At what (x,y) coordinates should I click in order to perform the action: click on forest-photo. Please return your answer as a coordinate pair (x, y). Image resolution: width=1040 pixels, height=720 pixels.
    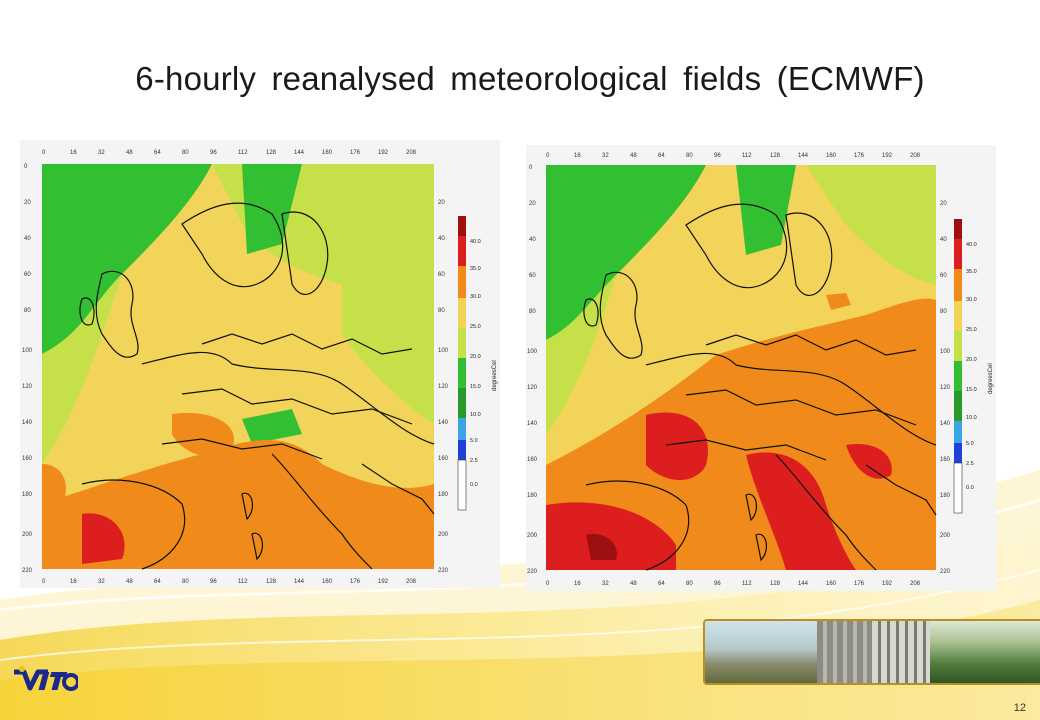
    Looking at the image, I should click on (985, 652).